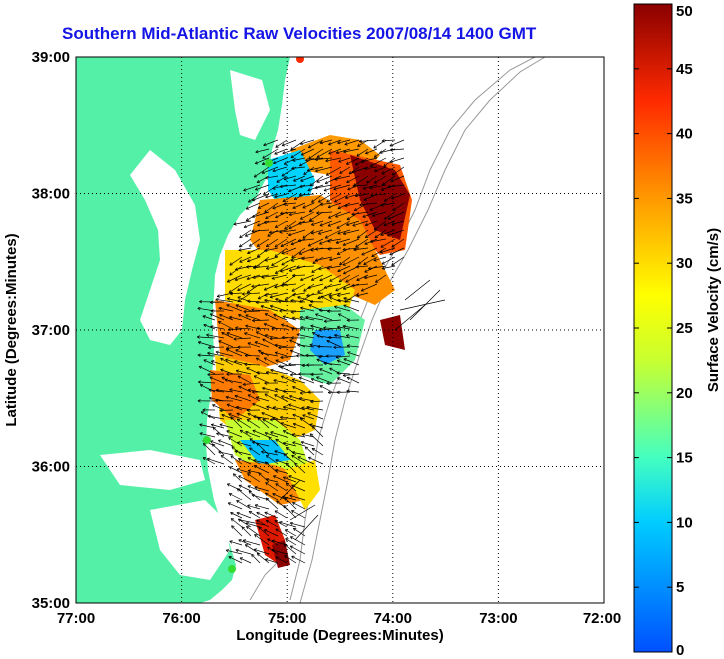  Describe the element at coordinates (300, 60) in the screenshot. I see `station-marker` at that location.